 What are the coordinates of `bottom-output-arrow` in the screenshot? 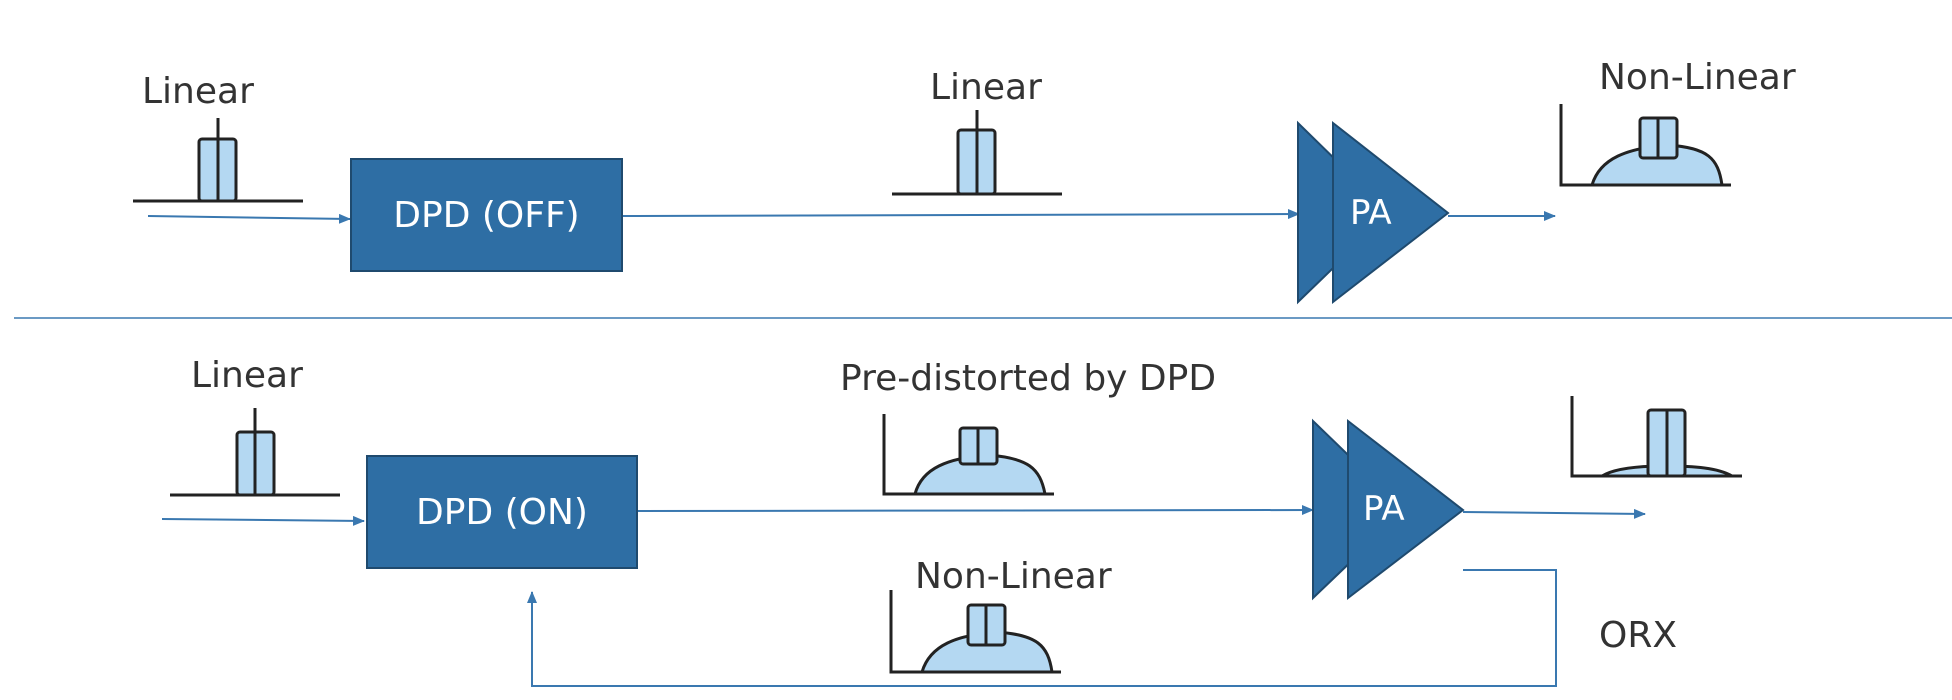 It's located at (1554, 513).